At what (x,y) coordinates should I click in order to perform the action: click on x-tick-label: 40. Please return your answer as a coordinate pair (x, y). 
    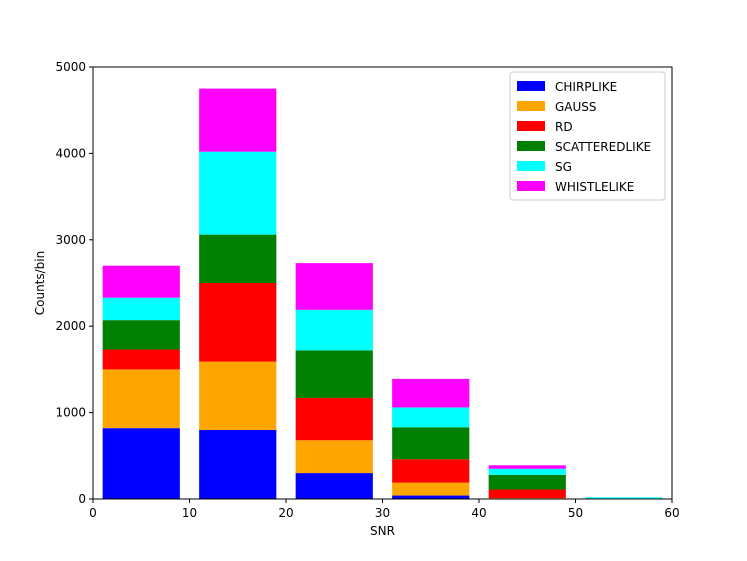
    Looking at the image, I should click on (478, 513).